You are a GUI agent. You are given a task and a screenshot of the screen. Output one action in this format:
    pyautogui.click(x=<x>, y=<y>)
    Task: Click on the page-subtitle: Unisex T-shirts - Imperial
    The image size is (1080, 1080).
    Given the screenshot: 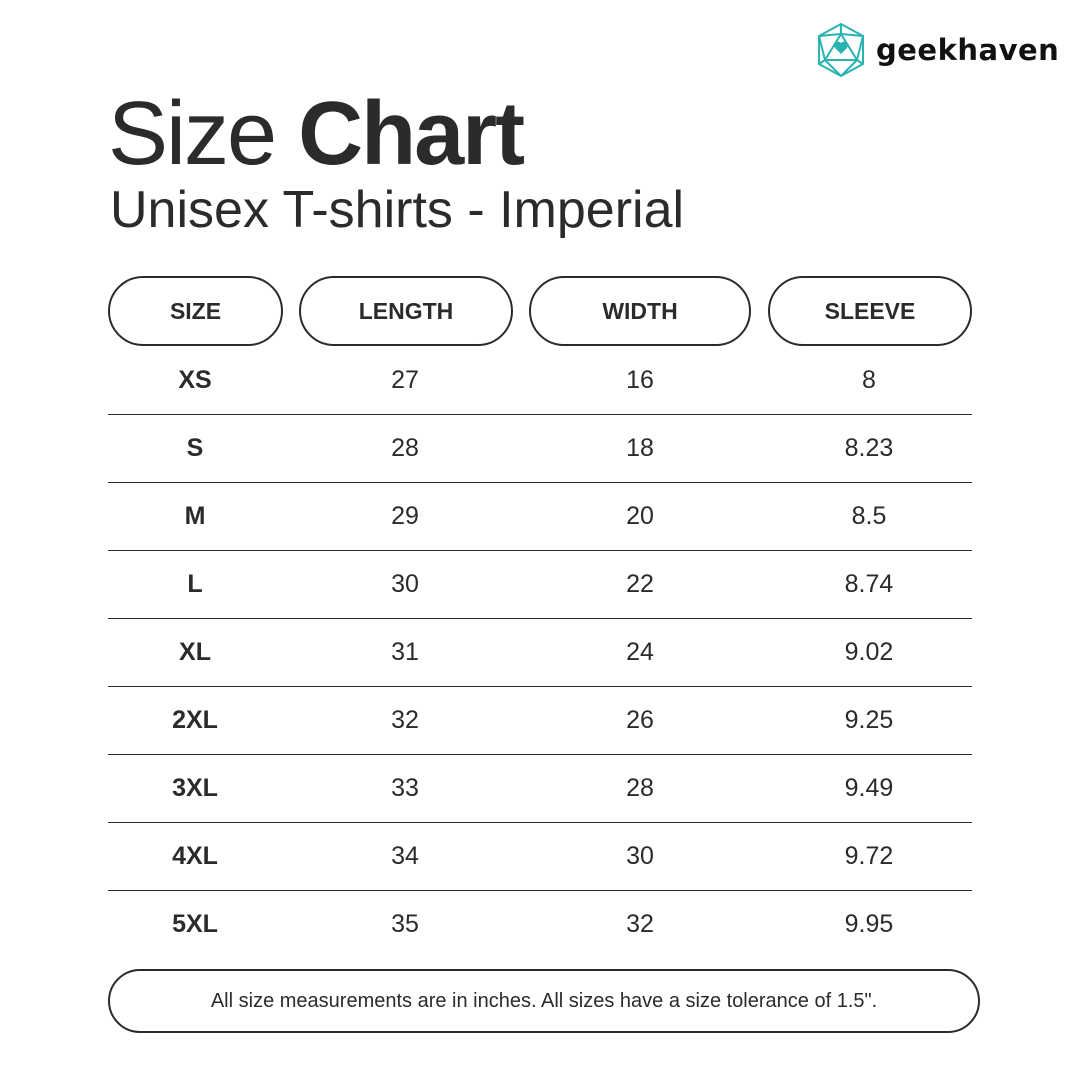 What is the action you would take?
    pyautogui.click(x=397, y=210)
    